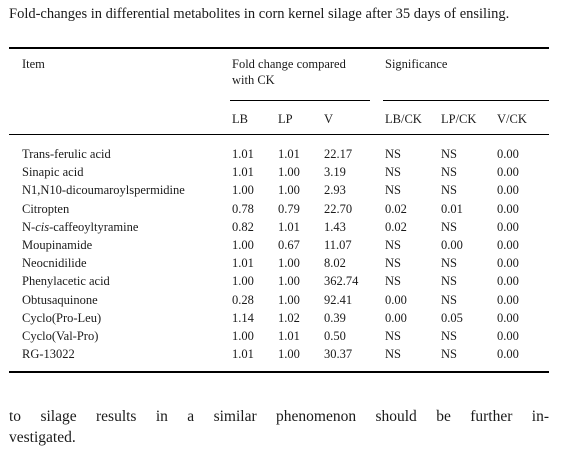 The image size is (562, 458). Describe the element at coordinates (289, 208) in the screenshot. I see `cell-lp: 0.79` at that location.